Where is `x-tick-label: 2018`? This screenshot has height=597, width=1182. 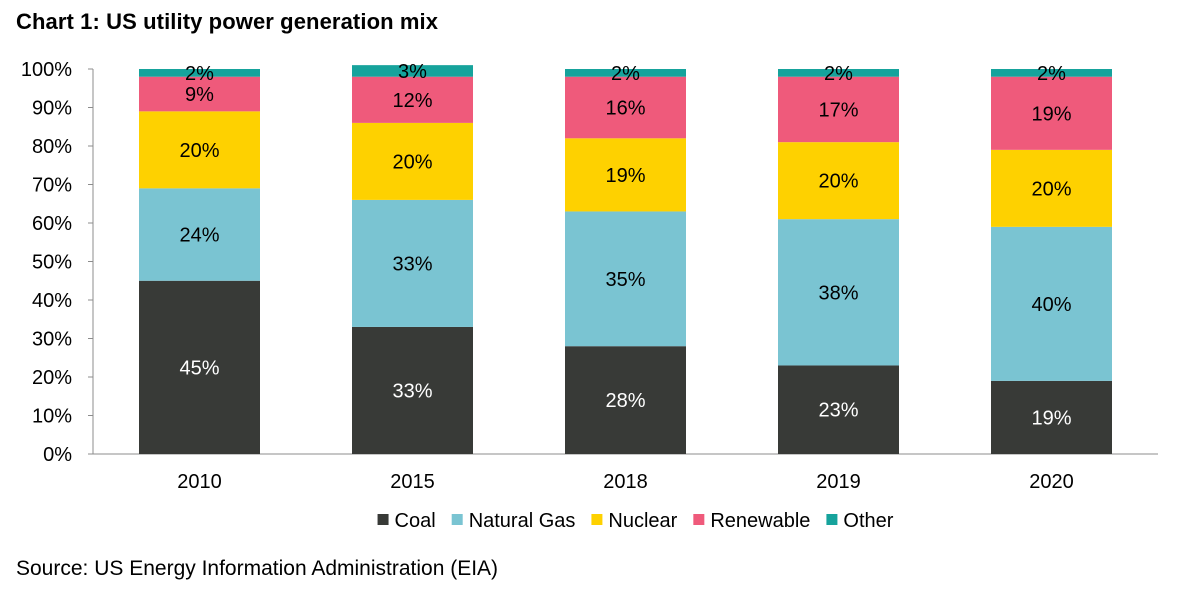
x-tick-label: 2018 is located at coordinates (625, 482).